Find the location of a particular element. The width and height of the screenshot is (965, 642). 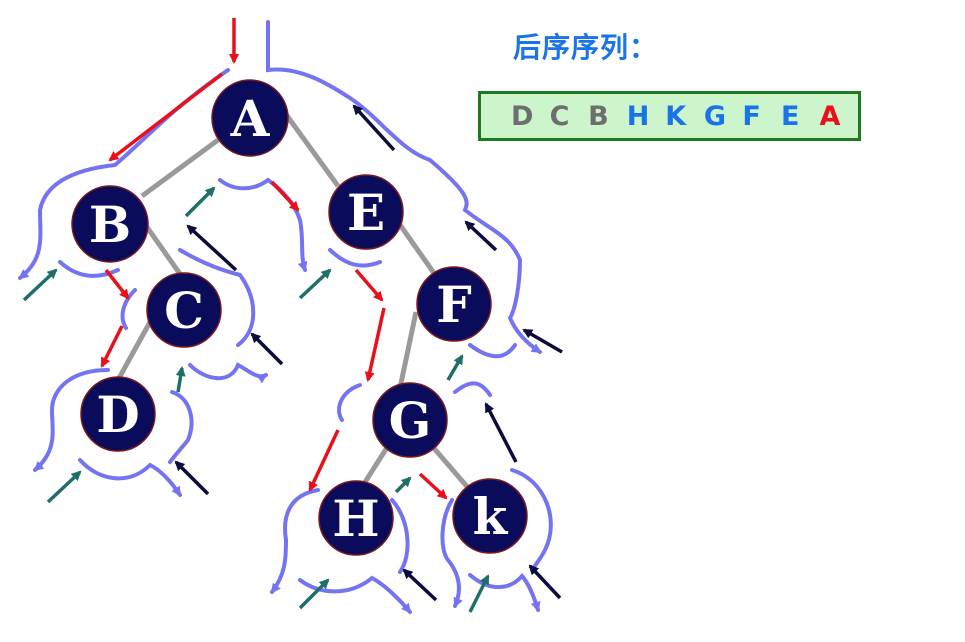

node-f: F is located at coordinates (454, 304).